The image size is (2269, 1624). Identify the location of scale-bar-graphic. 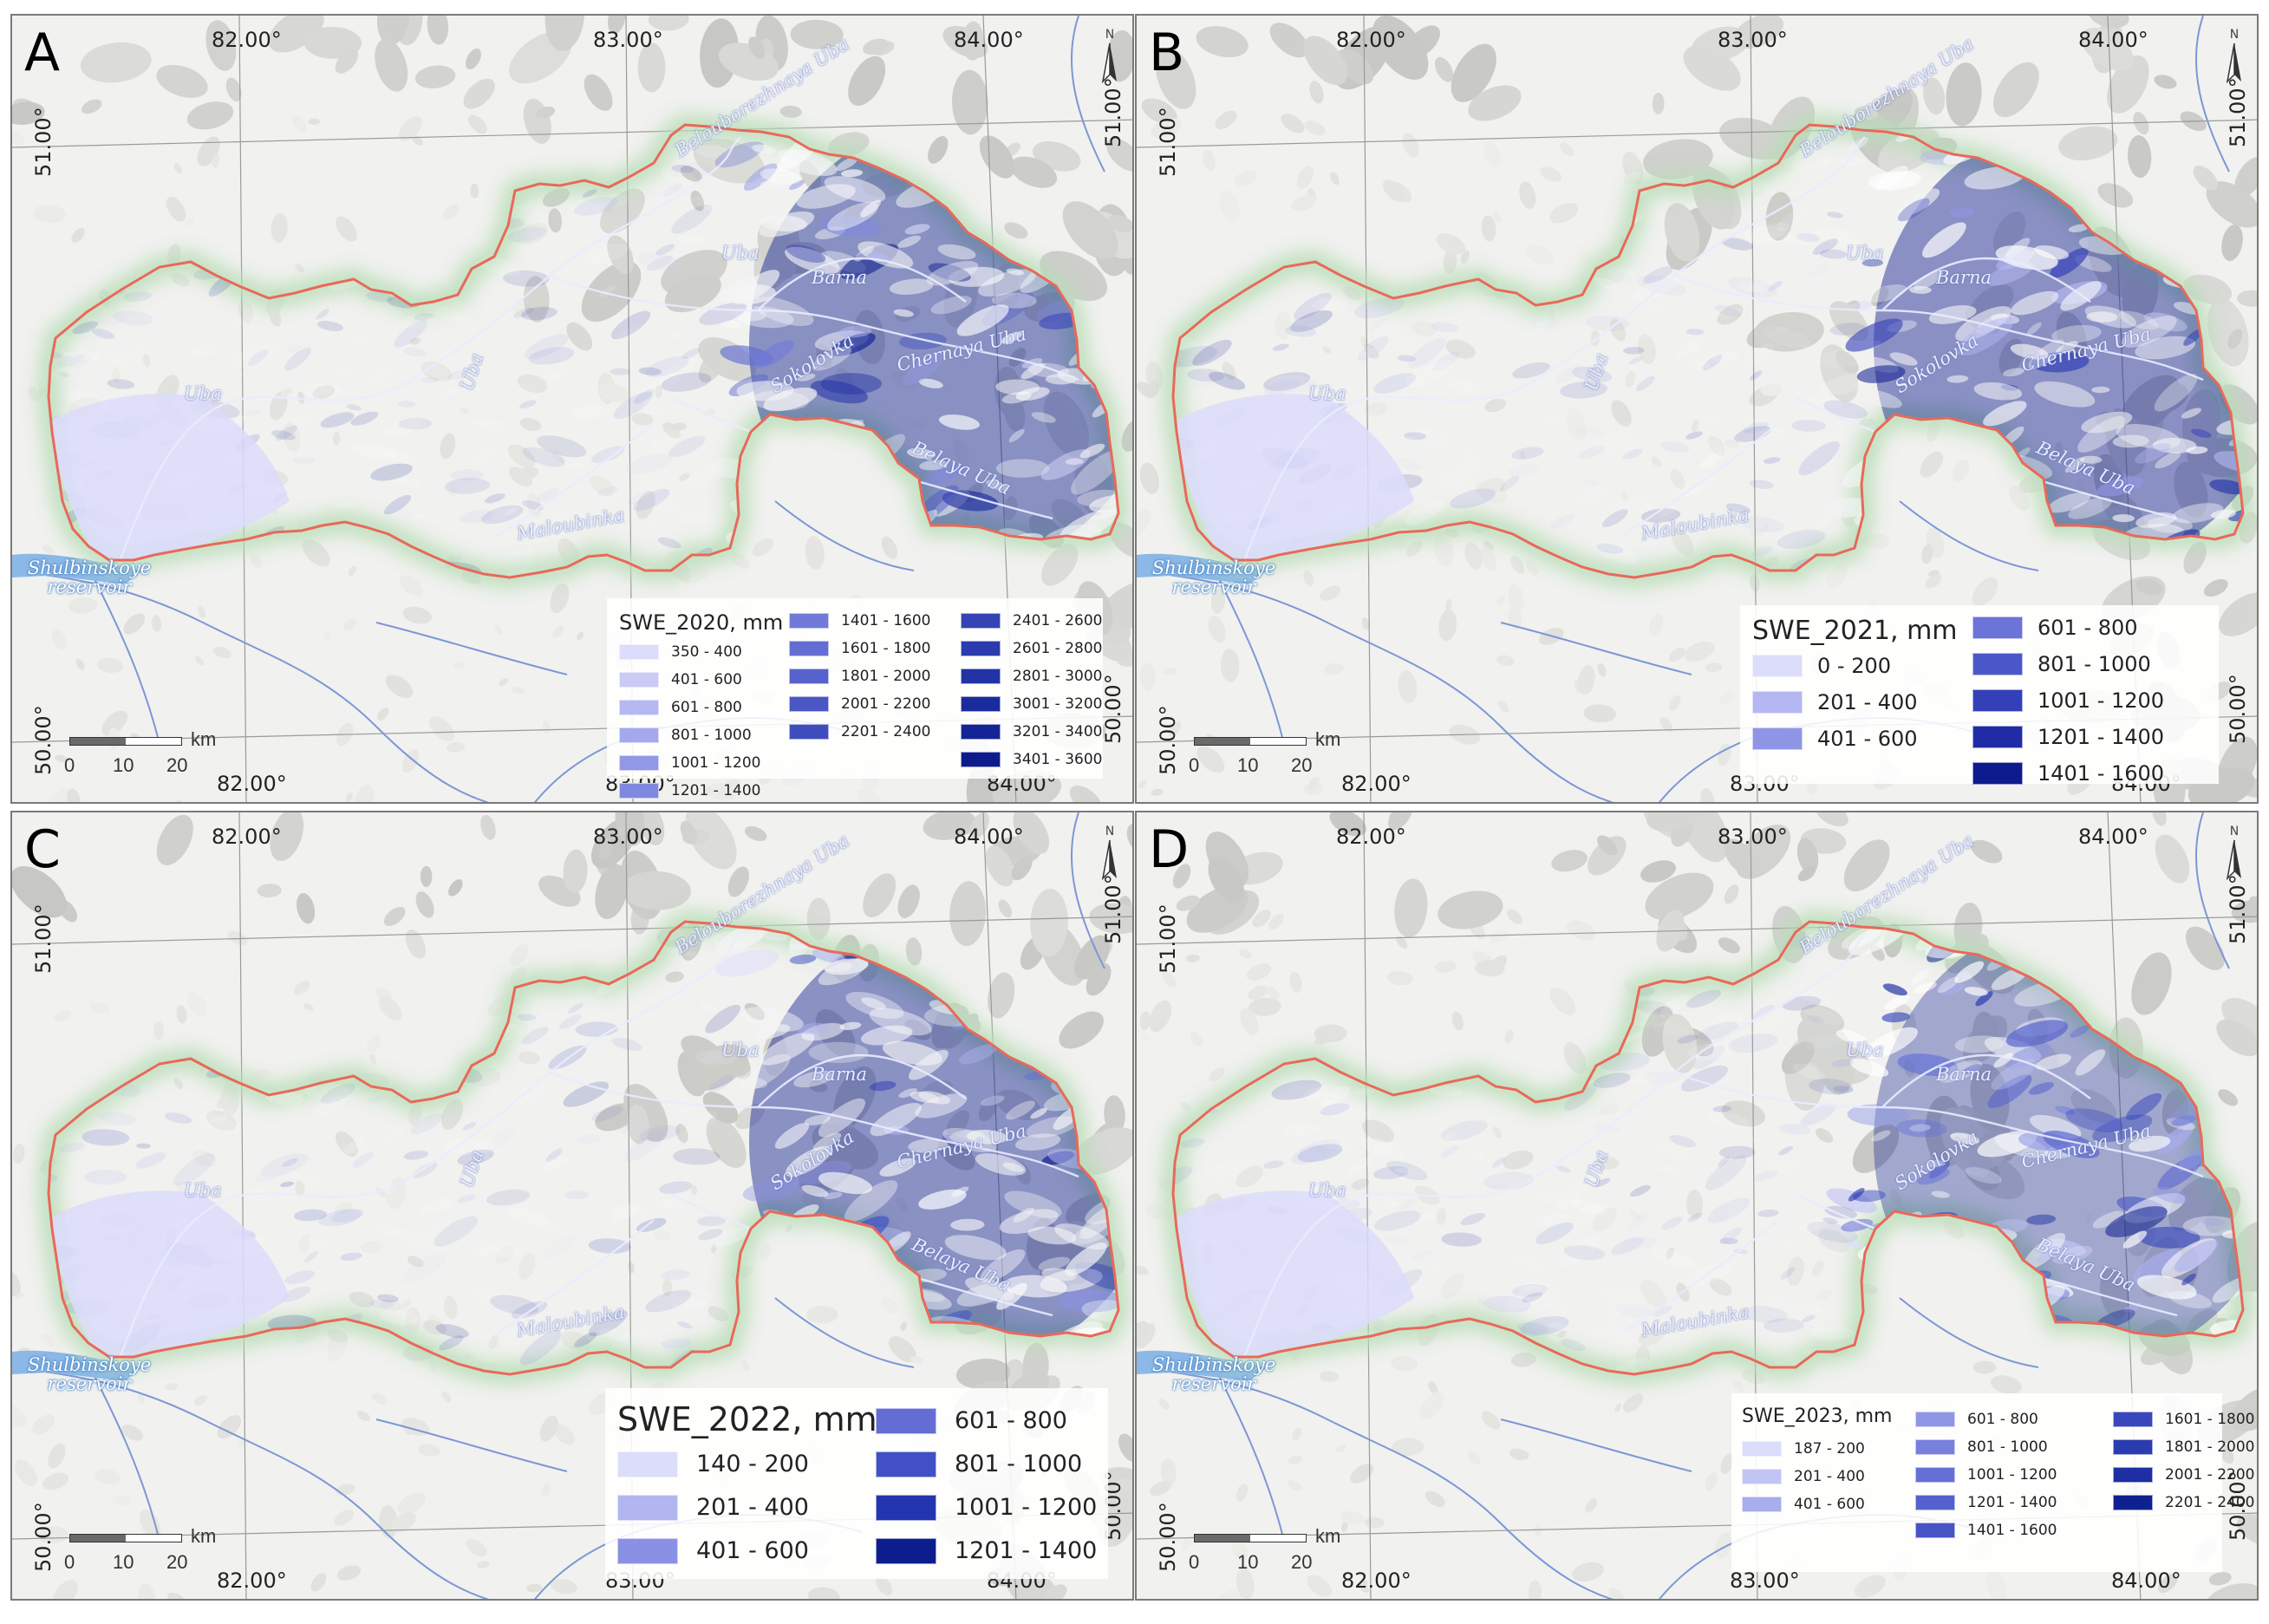
(1251, 741).